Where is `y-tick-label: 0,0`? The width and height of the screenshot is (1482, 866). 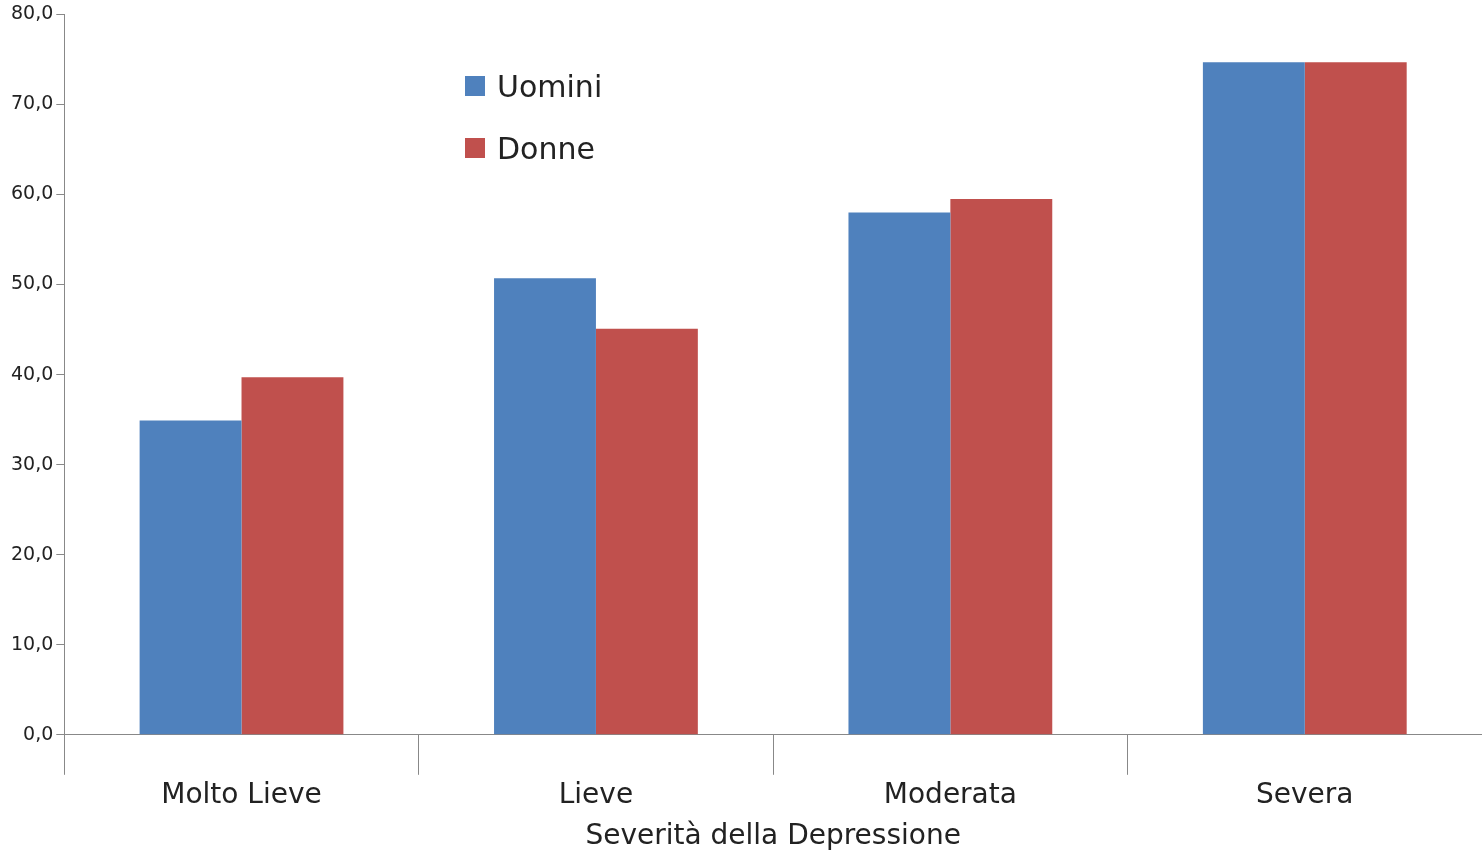 y-tick-label: 0,0 is located at coordinates (38, 732).